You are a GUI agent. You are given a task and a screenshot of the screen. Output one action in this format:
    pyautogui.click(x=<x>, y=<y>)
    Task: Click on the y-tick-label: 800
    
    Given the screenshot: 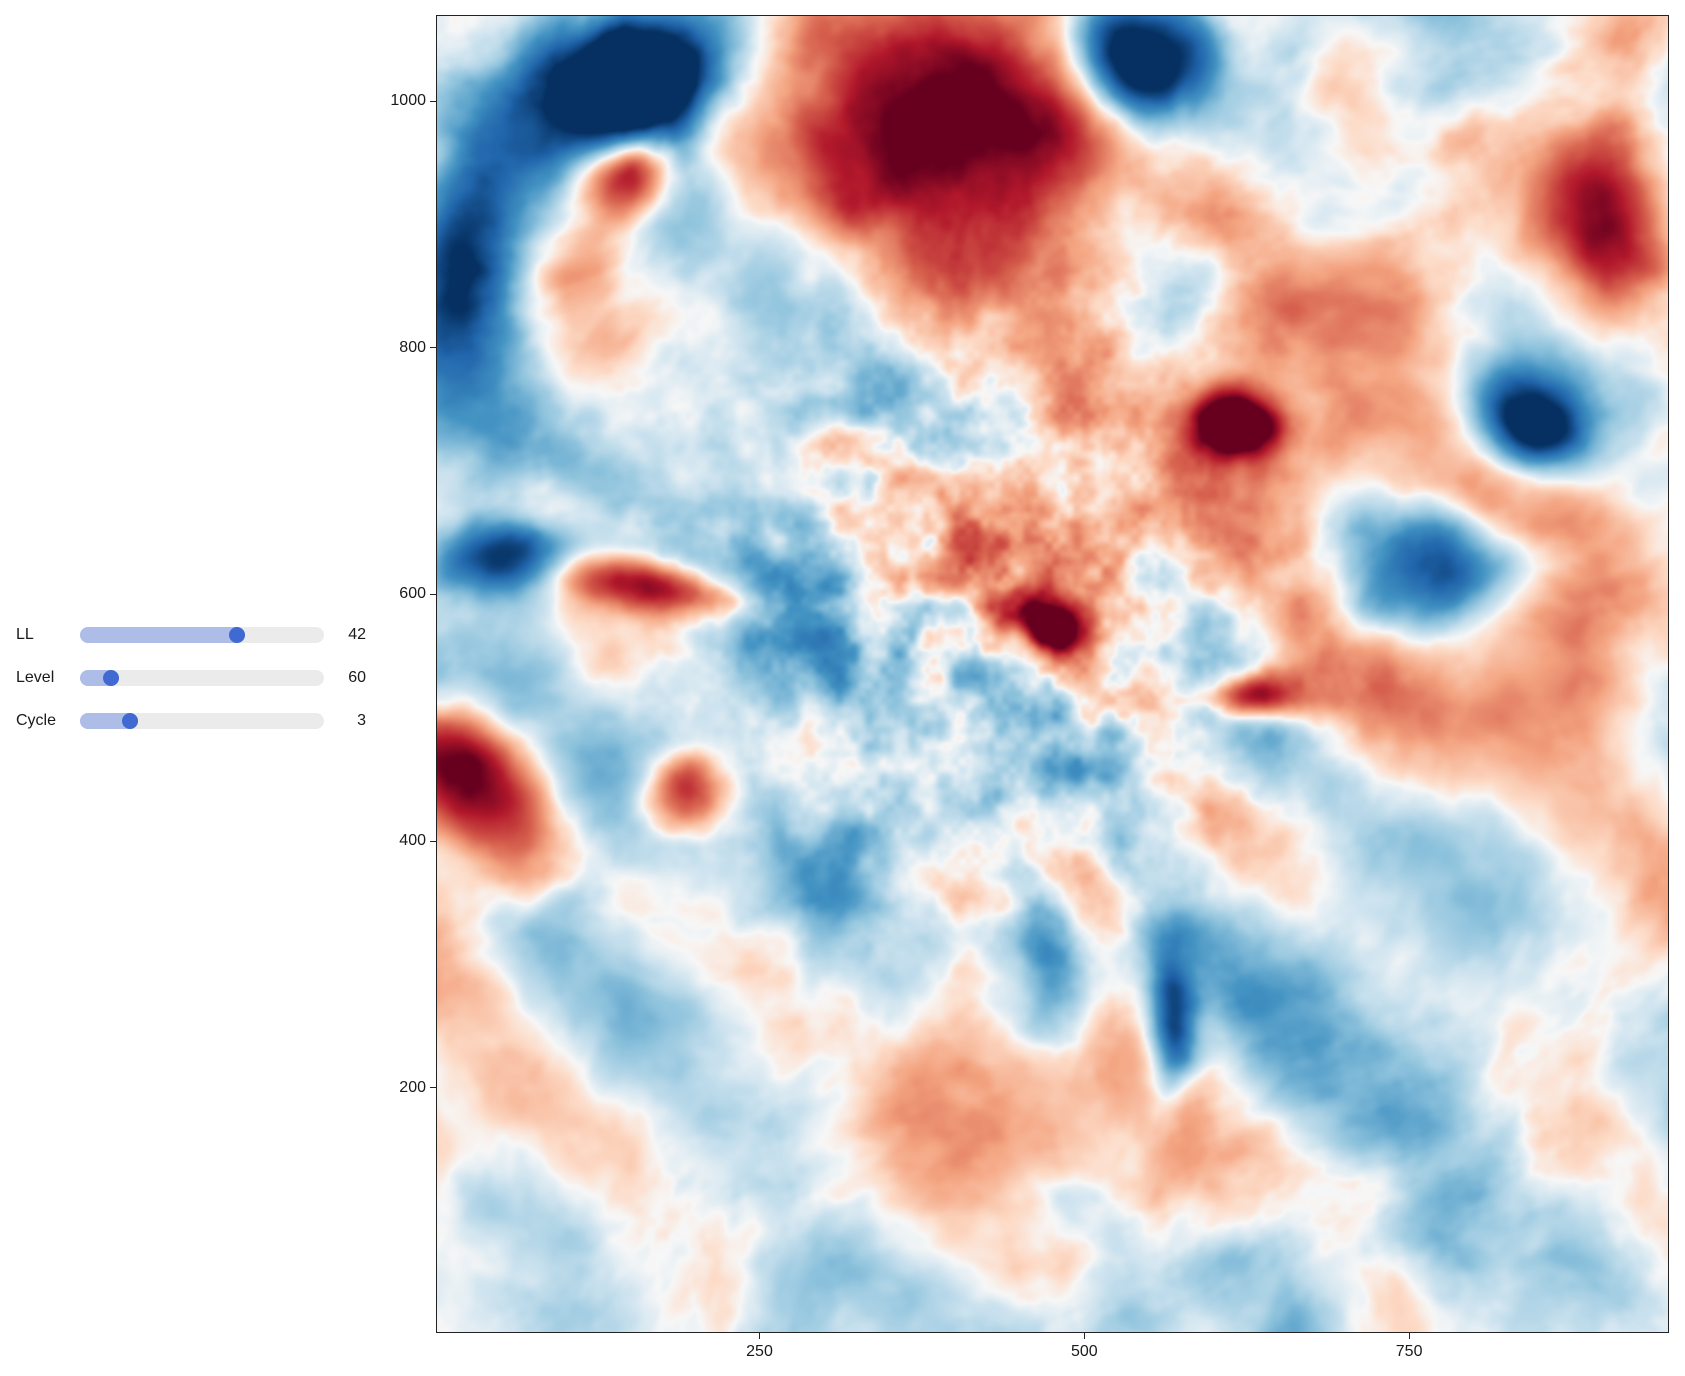 What is the action you would take?
    pyautogui.click(x=412, y=347)
    